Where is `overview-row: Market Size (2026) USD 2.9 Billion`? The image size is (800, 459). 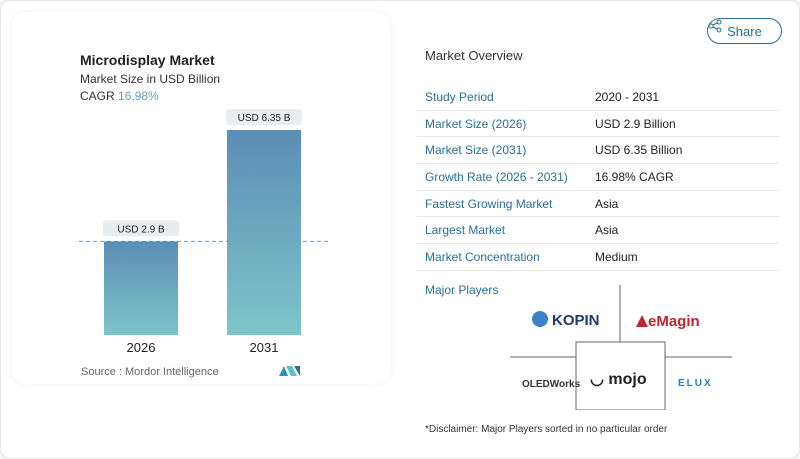 overview-row: Market Size (2026) USD 2.9 Billion is located at coordinates (598, 124).